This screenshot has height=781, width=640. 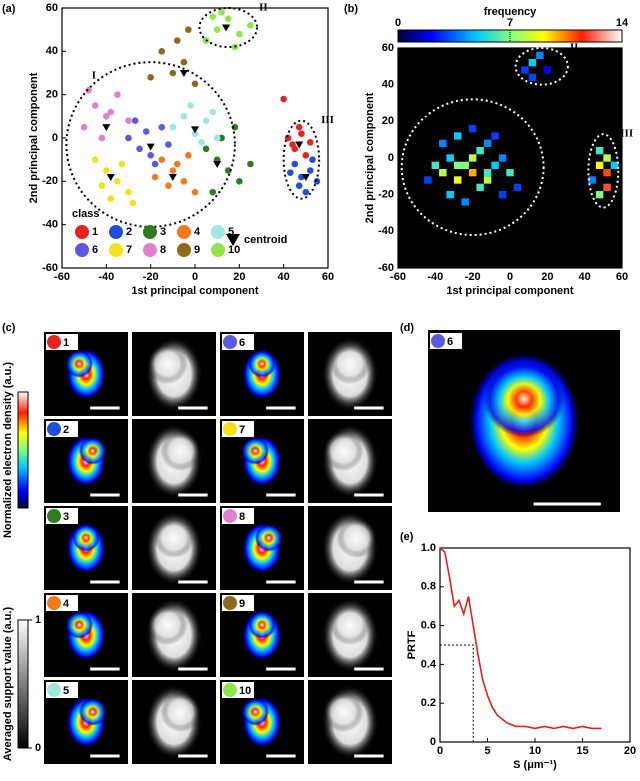 I want to click on y-tick-label: 40, so click(x=52, y=51).